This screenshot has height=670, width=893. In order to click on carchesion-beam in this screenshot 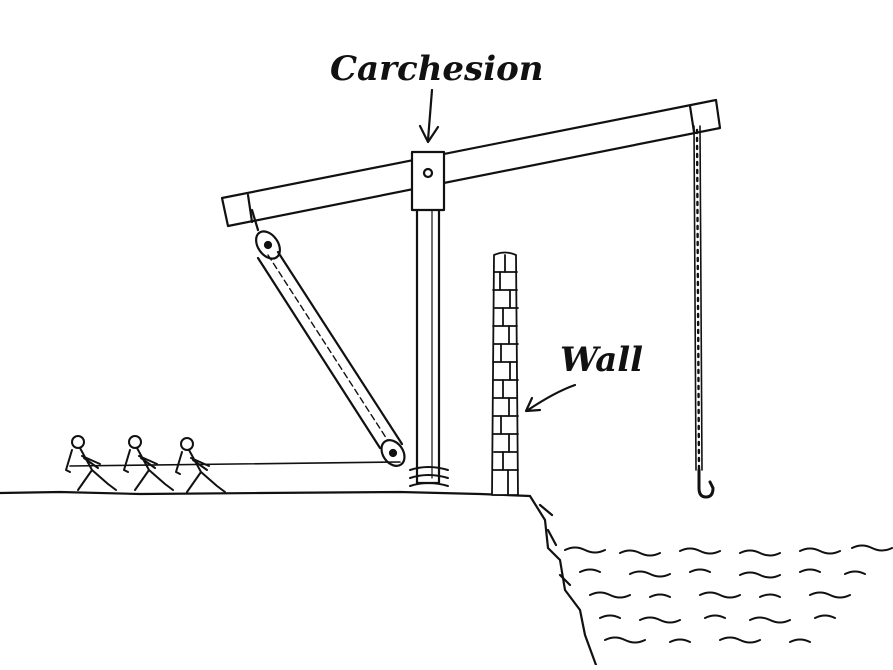, I will do `click(471, 163)`.